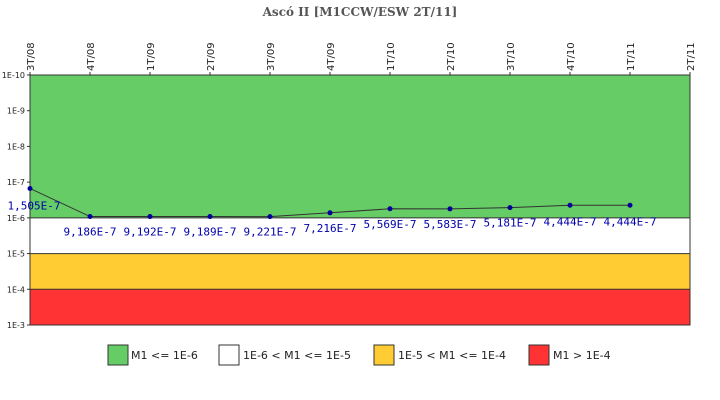 This screenshot has width=720, height=400. I want to click on x-tick-label: 3T/10, so click(511, 56).